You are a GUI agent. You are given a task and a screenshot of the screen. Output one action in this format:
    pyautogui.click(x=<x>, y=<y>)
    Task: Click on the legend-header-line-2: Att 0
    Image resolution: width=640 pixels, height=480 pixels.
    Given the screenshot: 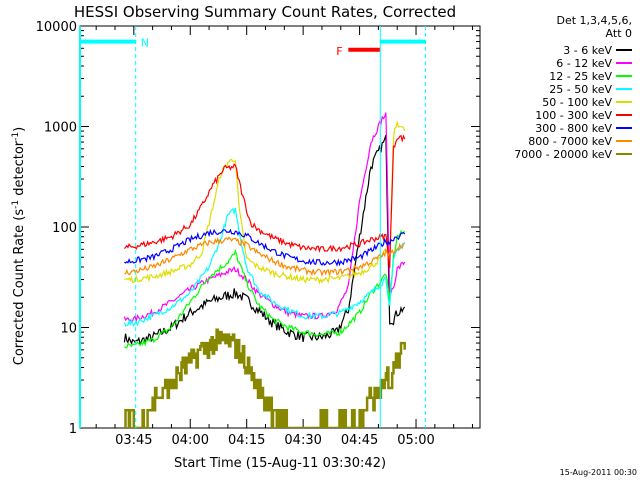 What is the action you would take?
    pyautogui.click(x=619, y=33)
    